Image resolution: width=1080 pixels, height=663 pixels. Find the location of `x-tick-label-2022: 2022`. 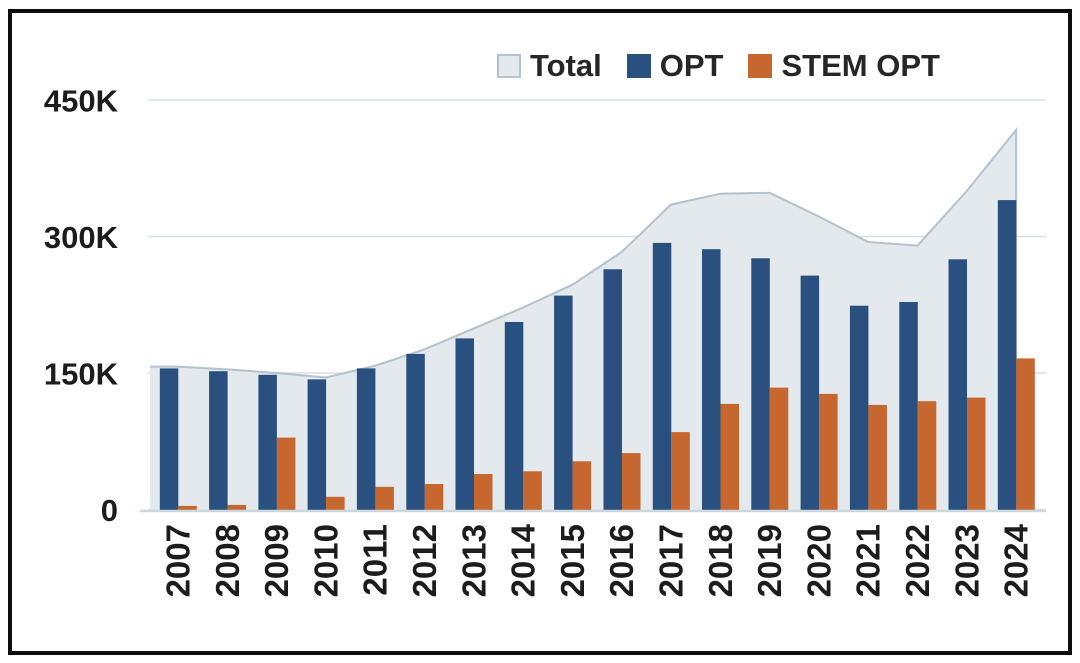

x-tick-label-2022: 2022 is located at coordinates (917, 560).